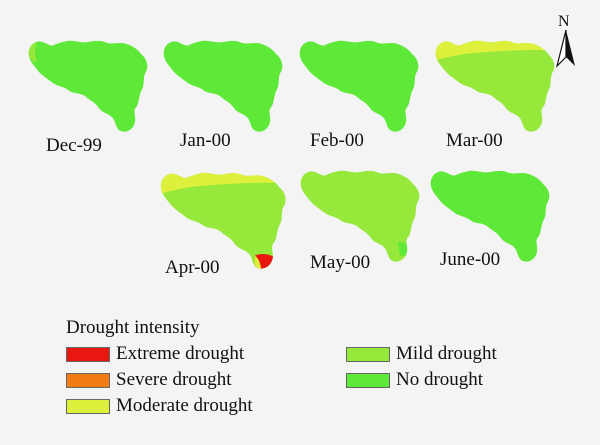  Describe the element at coordinates (565, 49) in the screenshot. I see `north-arrow-icon` at that location.